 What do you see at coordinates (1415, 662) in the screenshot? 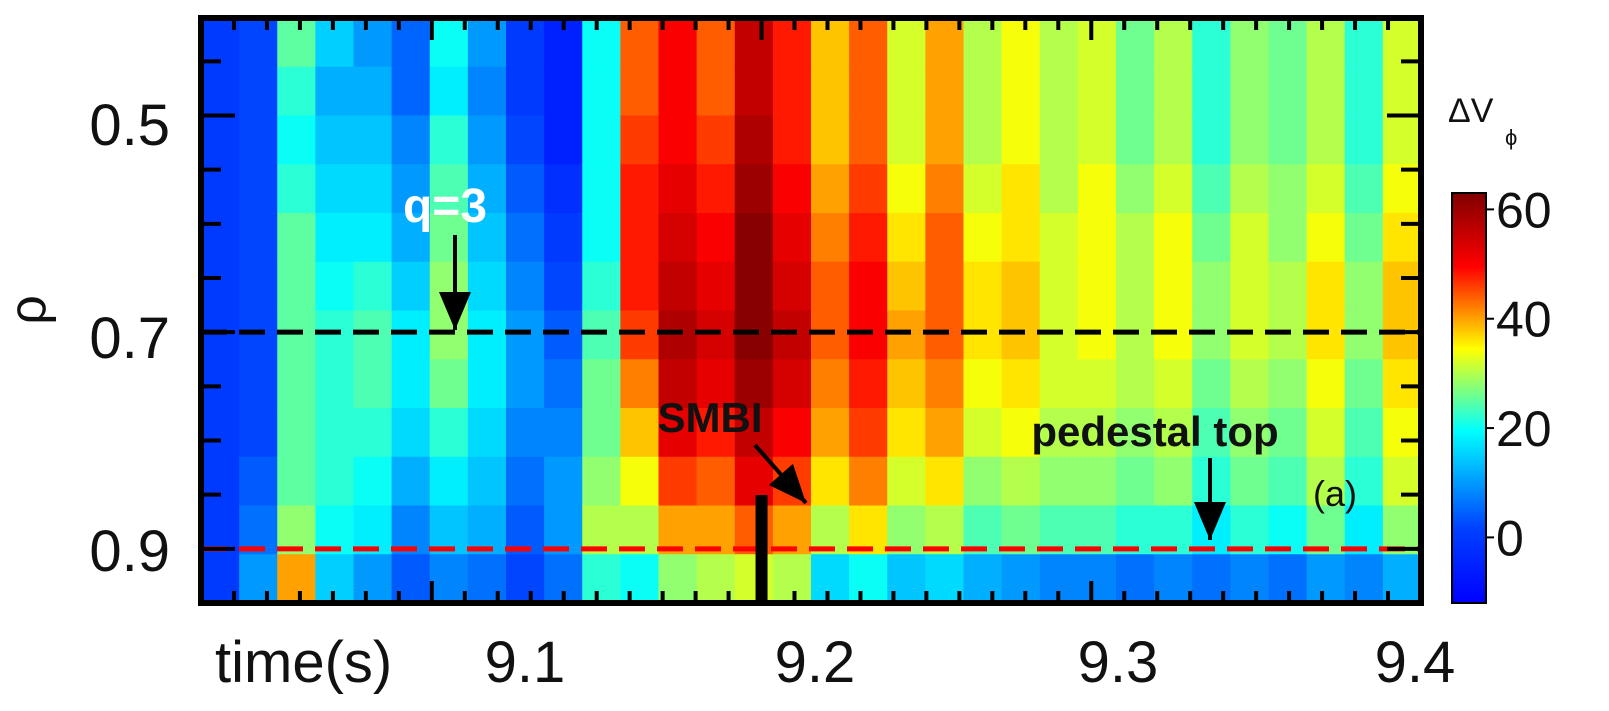
I see `x-tick-label-9.4: 9.4` at bounding box center [1415, 662].